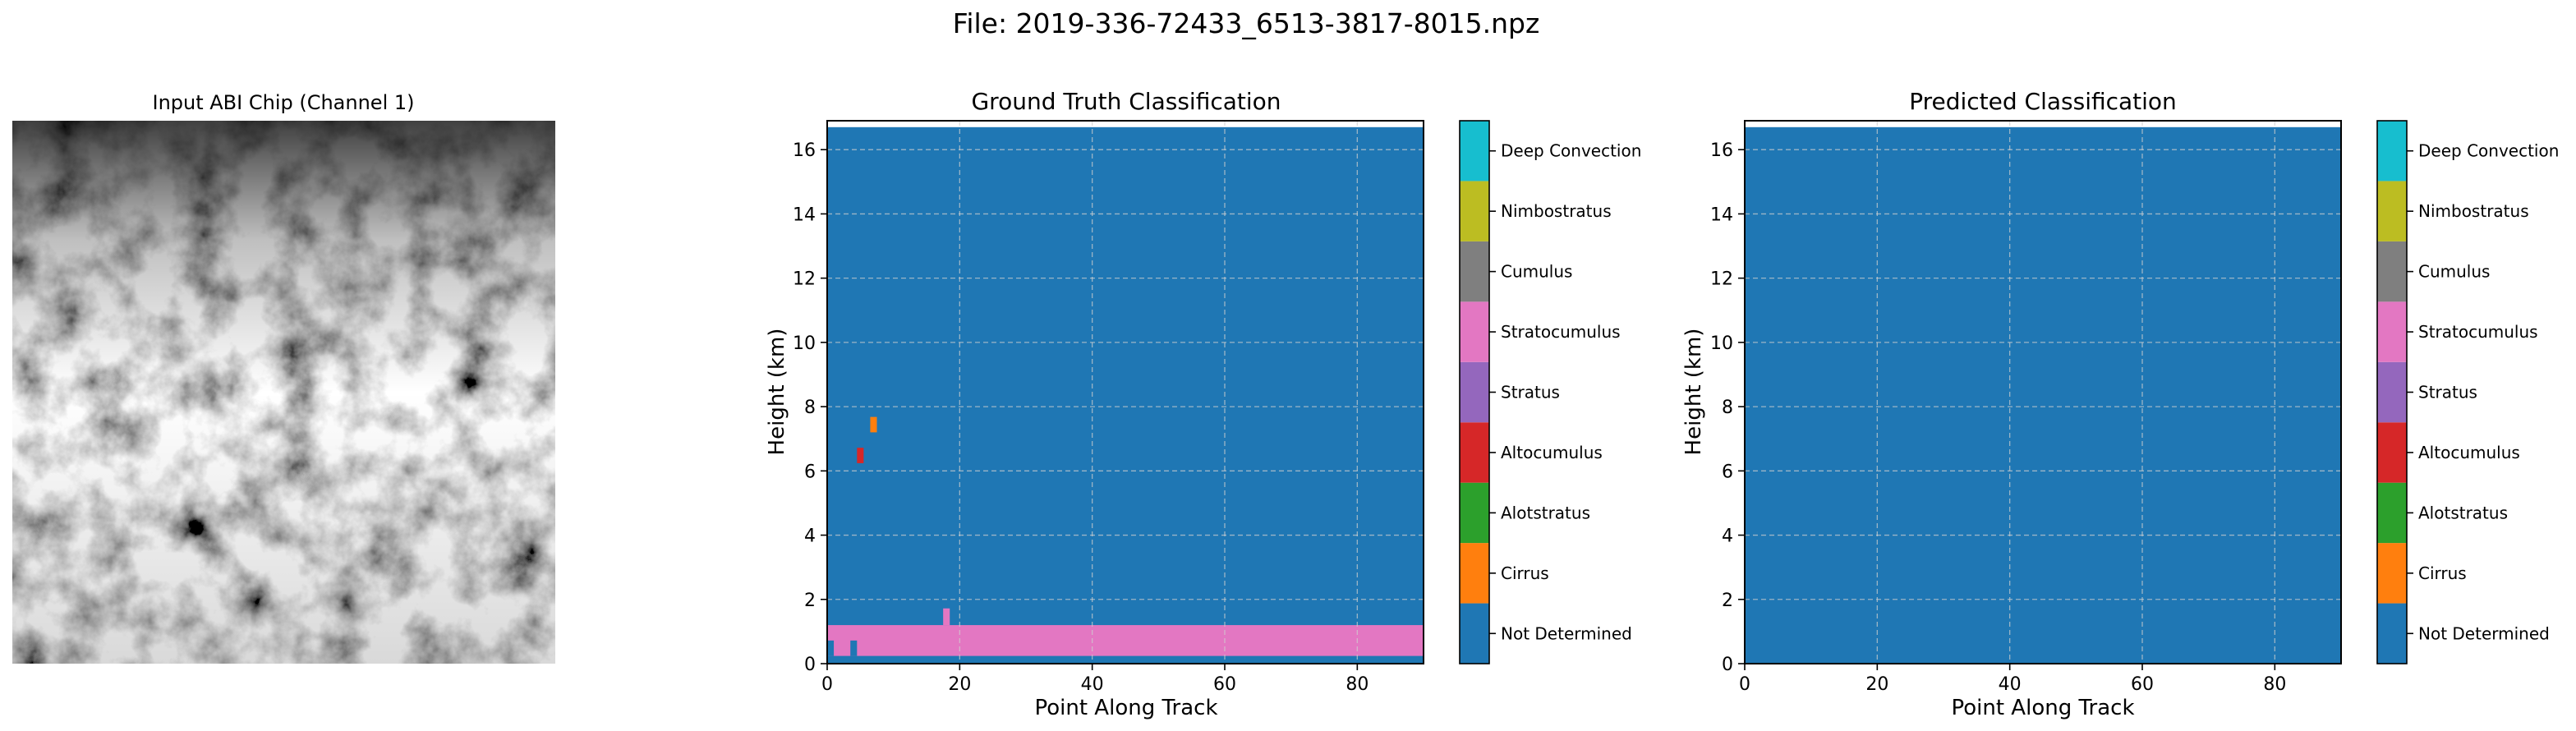 This screenshot has width=2576, height=731. What do you see at coordinates (874, 424) in the screenshot?
I see `class-region-cirrus` at bounding box center [874, 424].